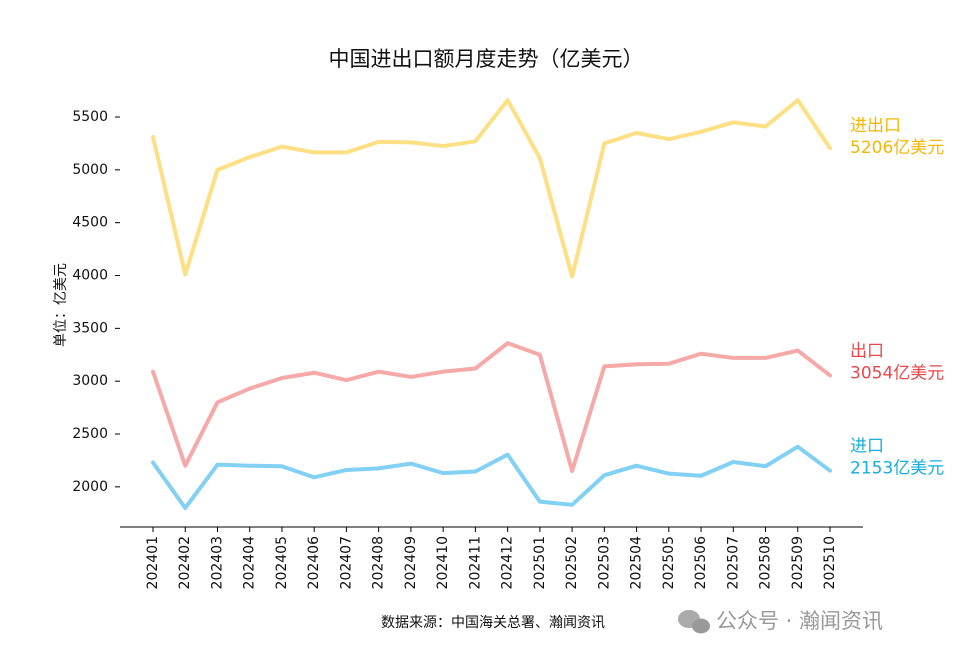 The height and width of the screenshot is (660, 960). I want to click on value-label: 5206亿美元, so click(897, 148).